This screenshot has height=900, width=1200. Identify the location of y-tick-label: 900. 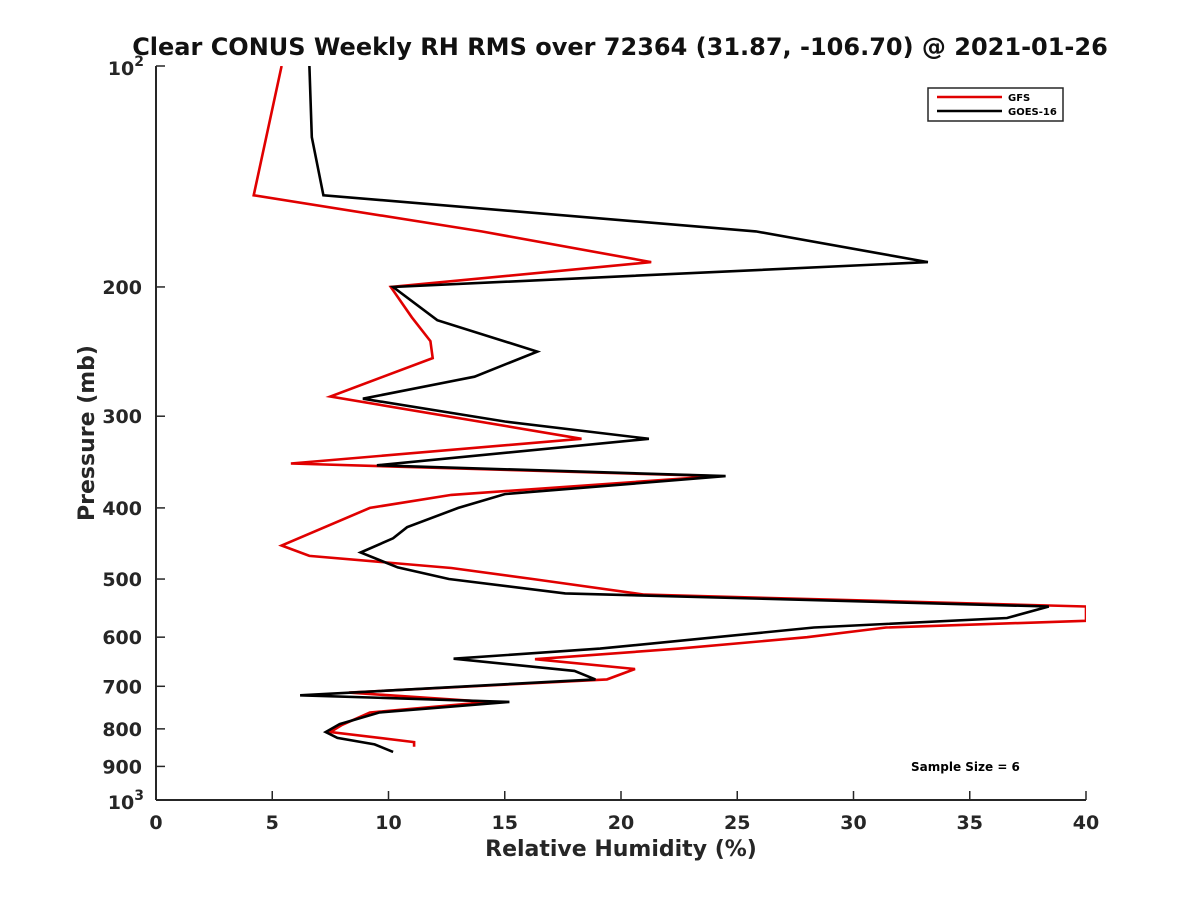
(122, 767).